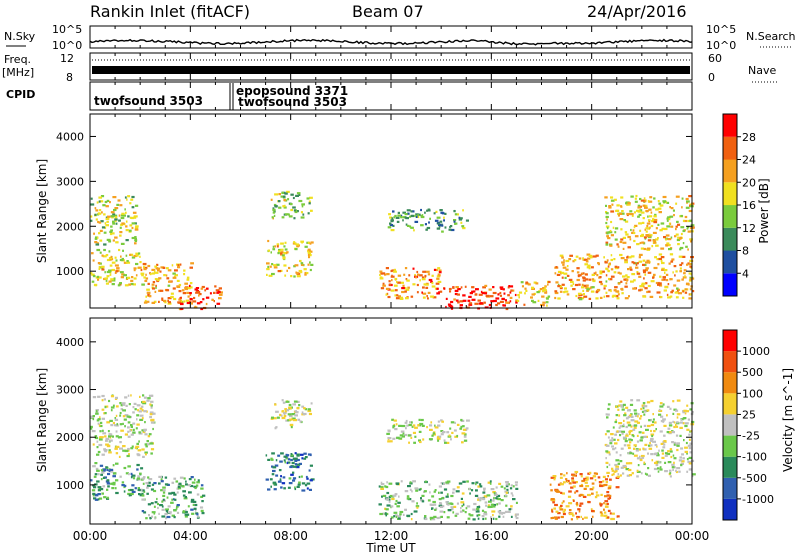 This screenshot has width=800, height=554. Describe the element at coordinates (20, 94) in the screenshot. I see `cpid-label: CPID` at that location.